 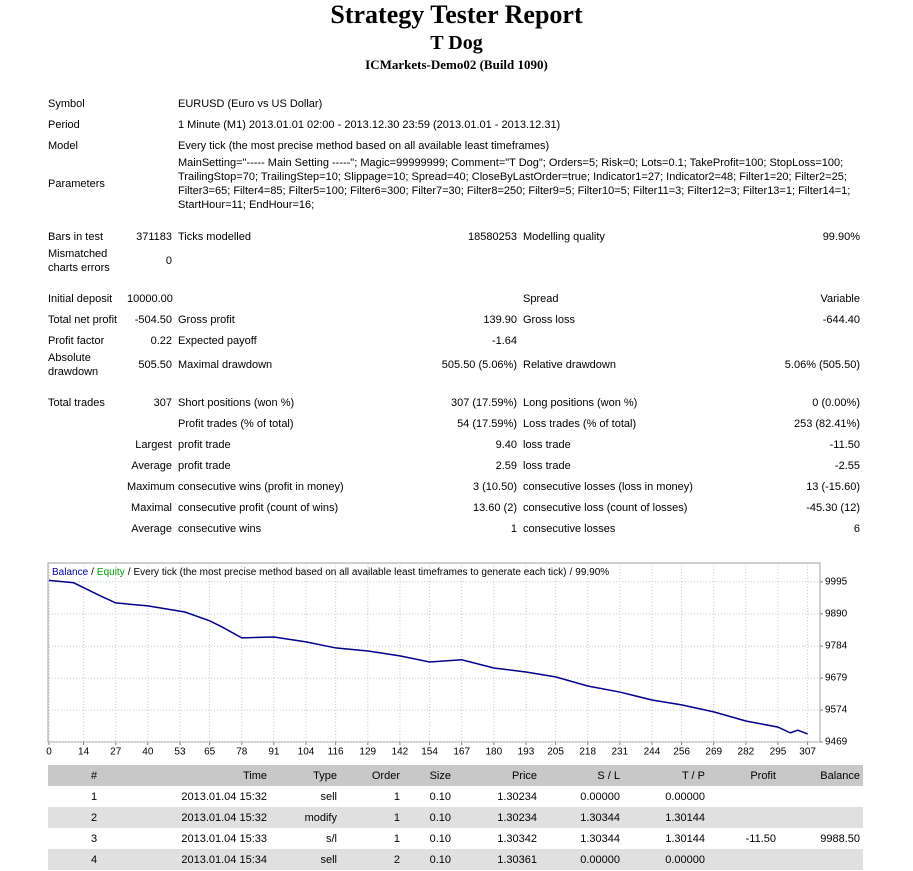 I want to click on y-tick-label: 9890, so click(x=836, y=613).